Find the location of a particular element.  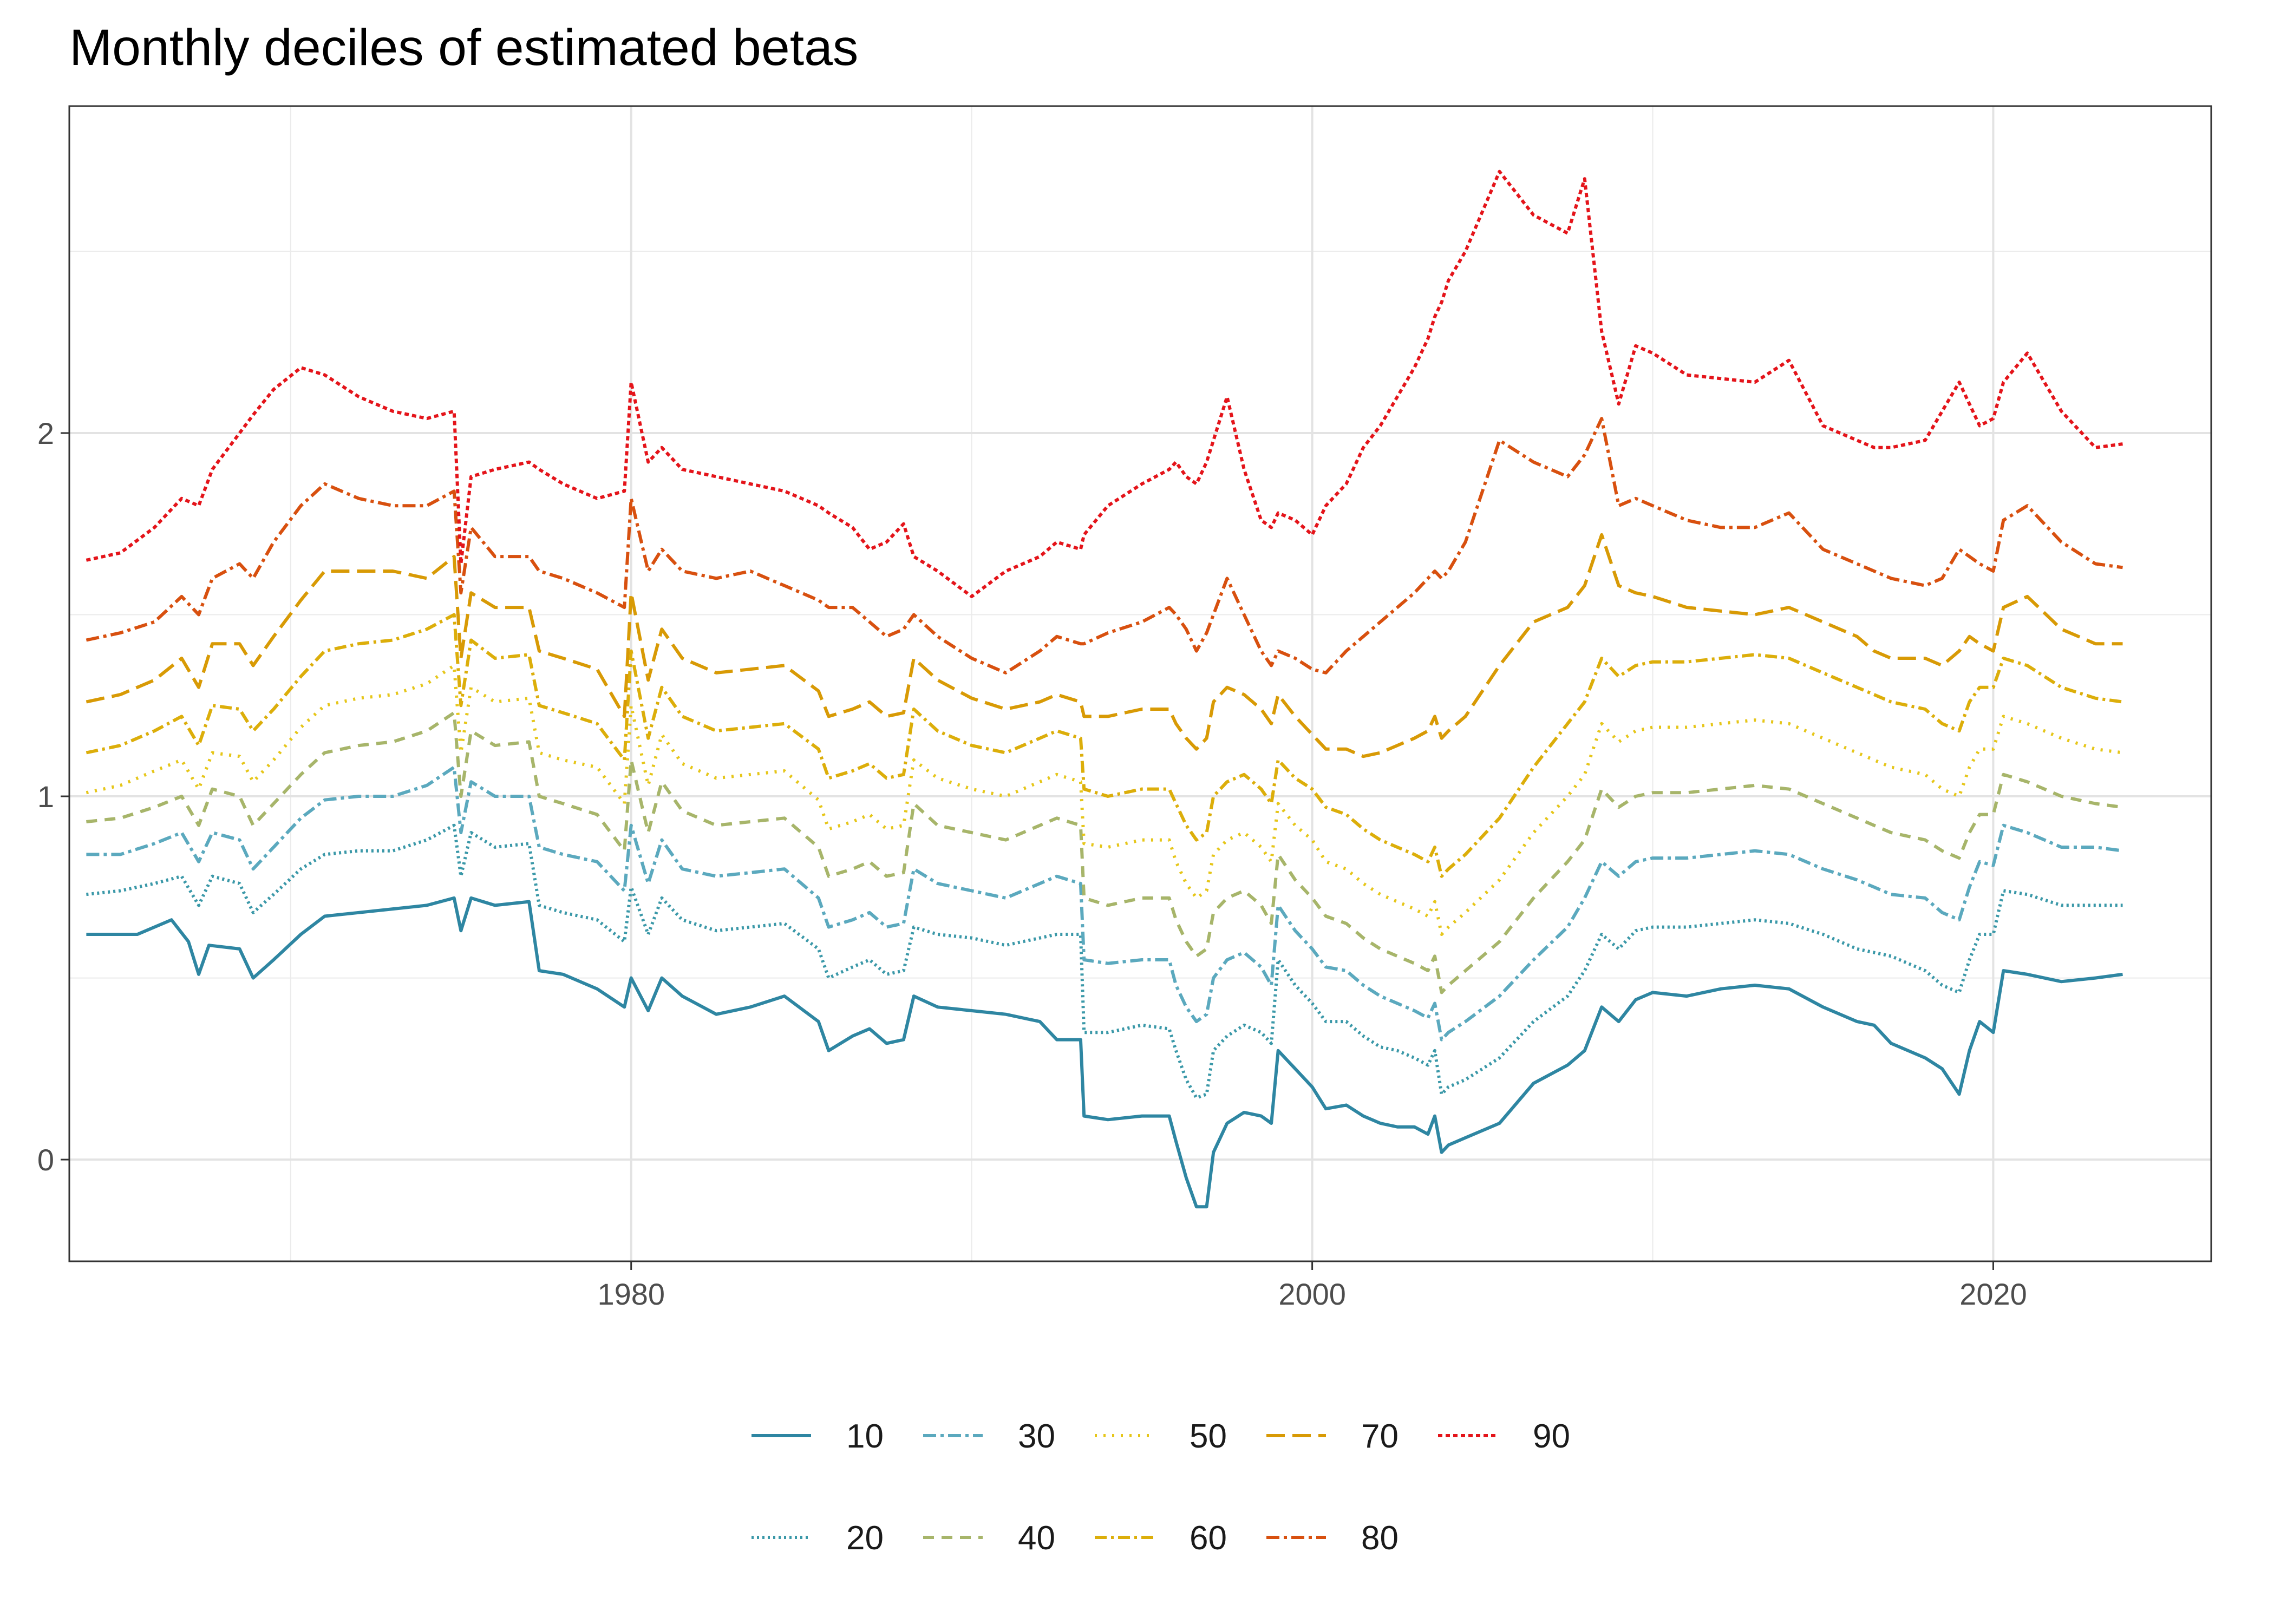

legend-label-90: 90 is located at coordinates (1552, 1437).